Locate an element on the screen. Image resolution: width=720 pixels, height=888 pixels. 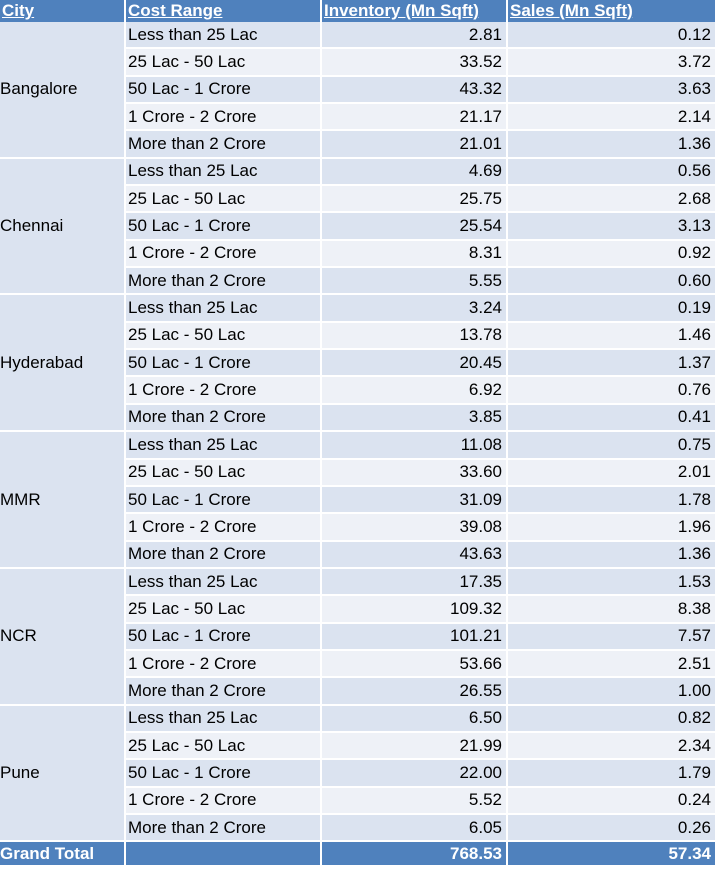
table-row: 25 Lac - 50 Lac 21.99 2.34 is located at coordinates (358, 746).